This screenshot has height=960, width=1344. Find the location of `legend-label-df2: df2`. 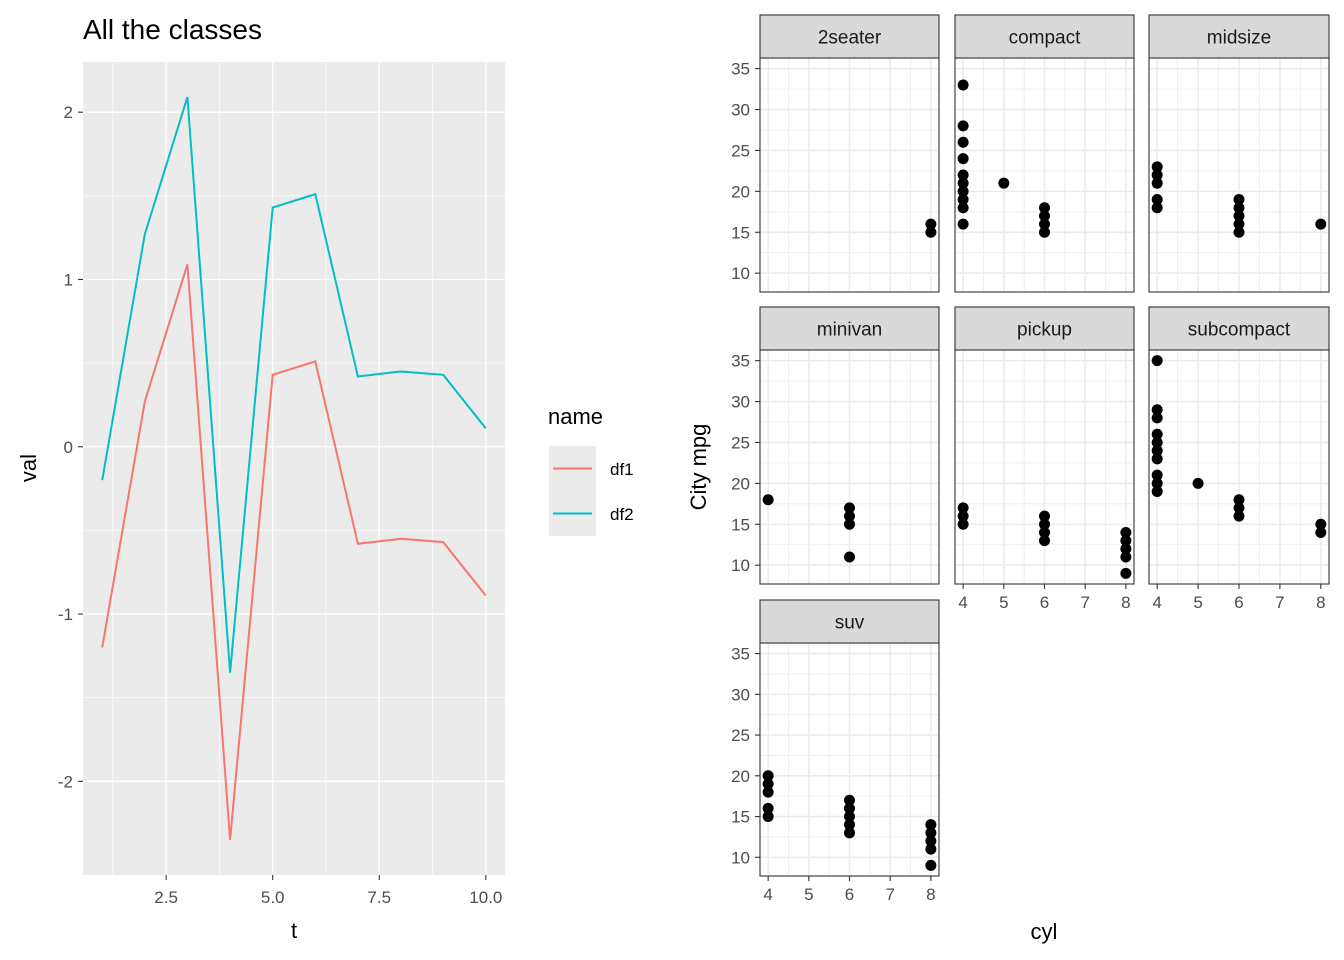

legend-label-df2: df2 is located at coordinates (622, 514).